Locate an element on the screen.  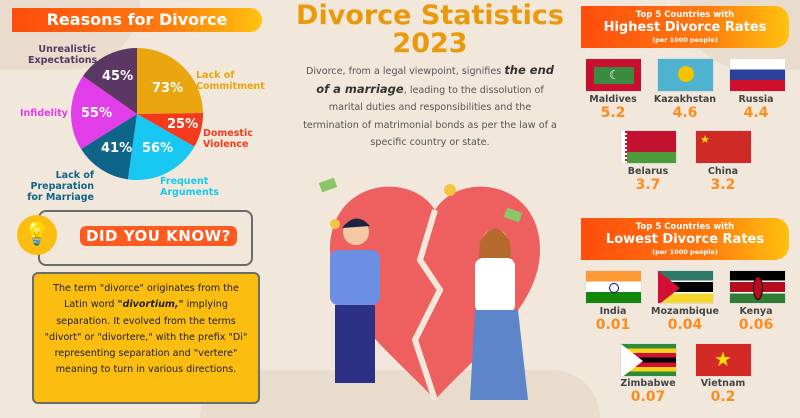
intro-emphasis: the end of a marriage is located at coordinates (435, 79).